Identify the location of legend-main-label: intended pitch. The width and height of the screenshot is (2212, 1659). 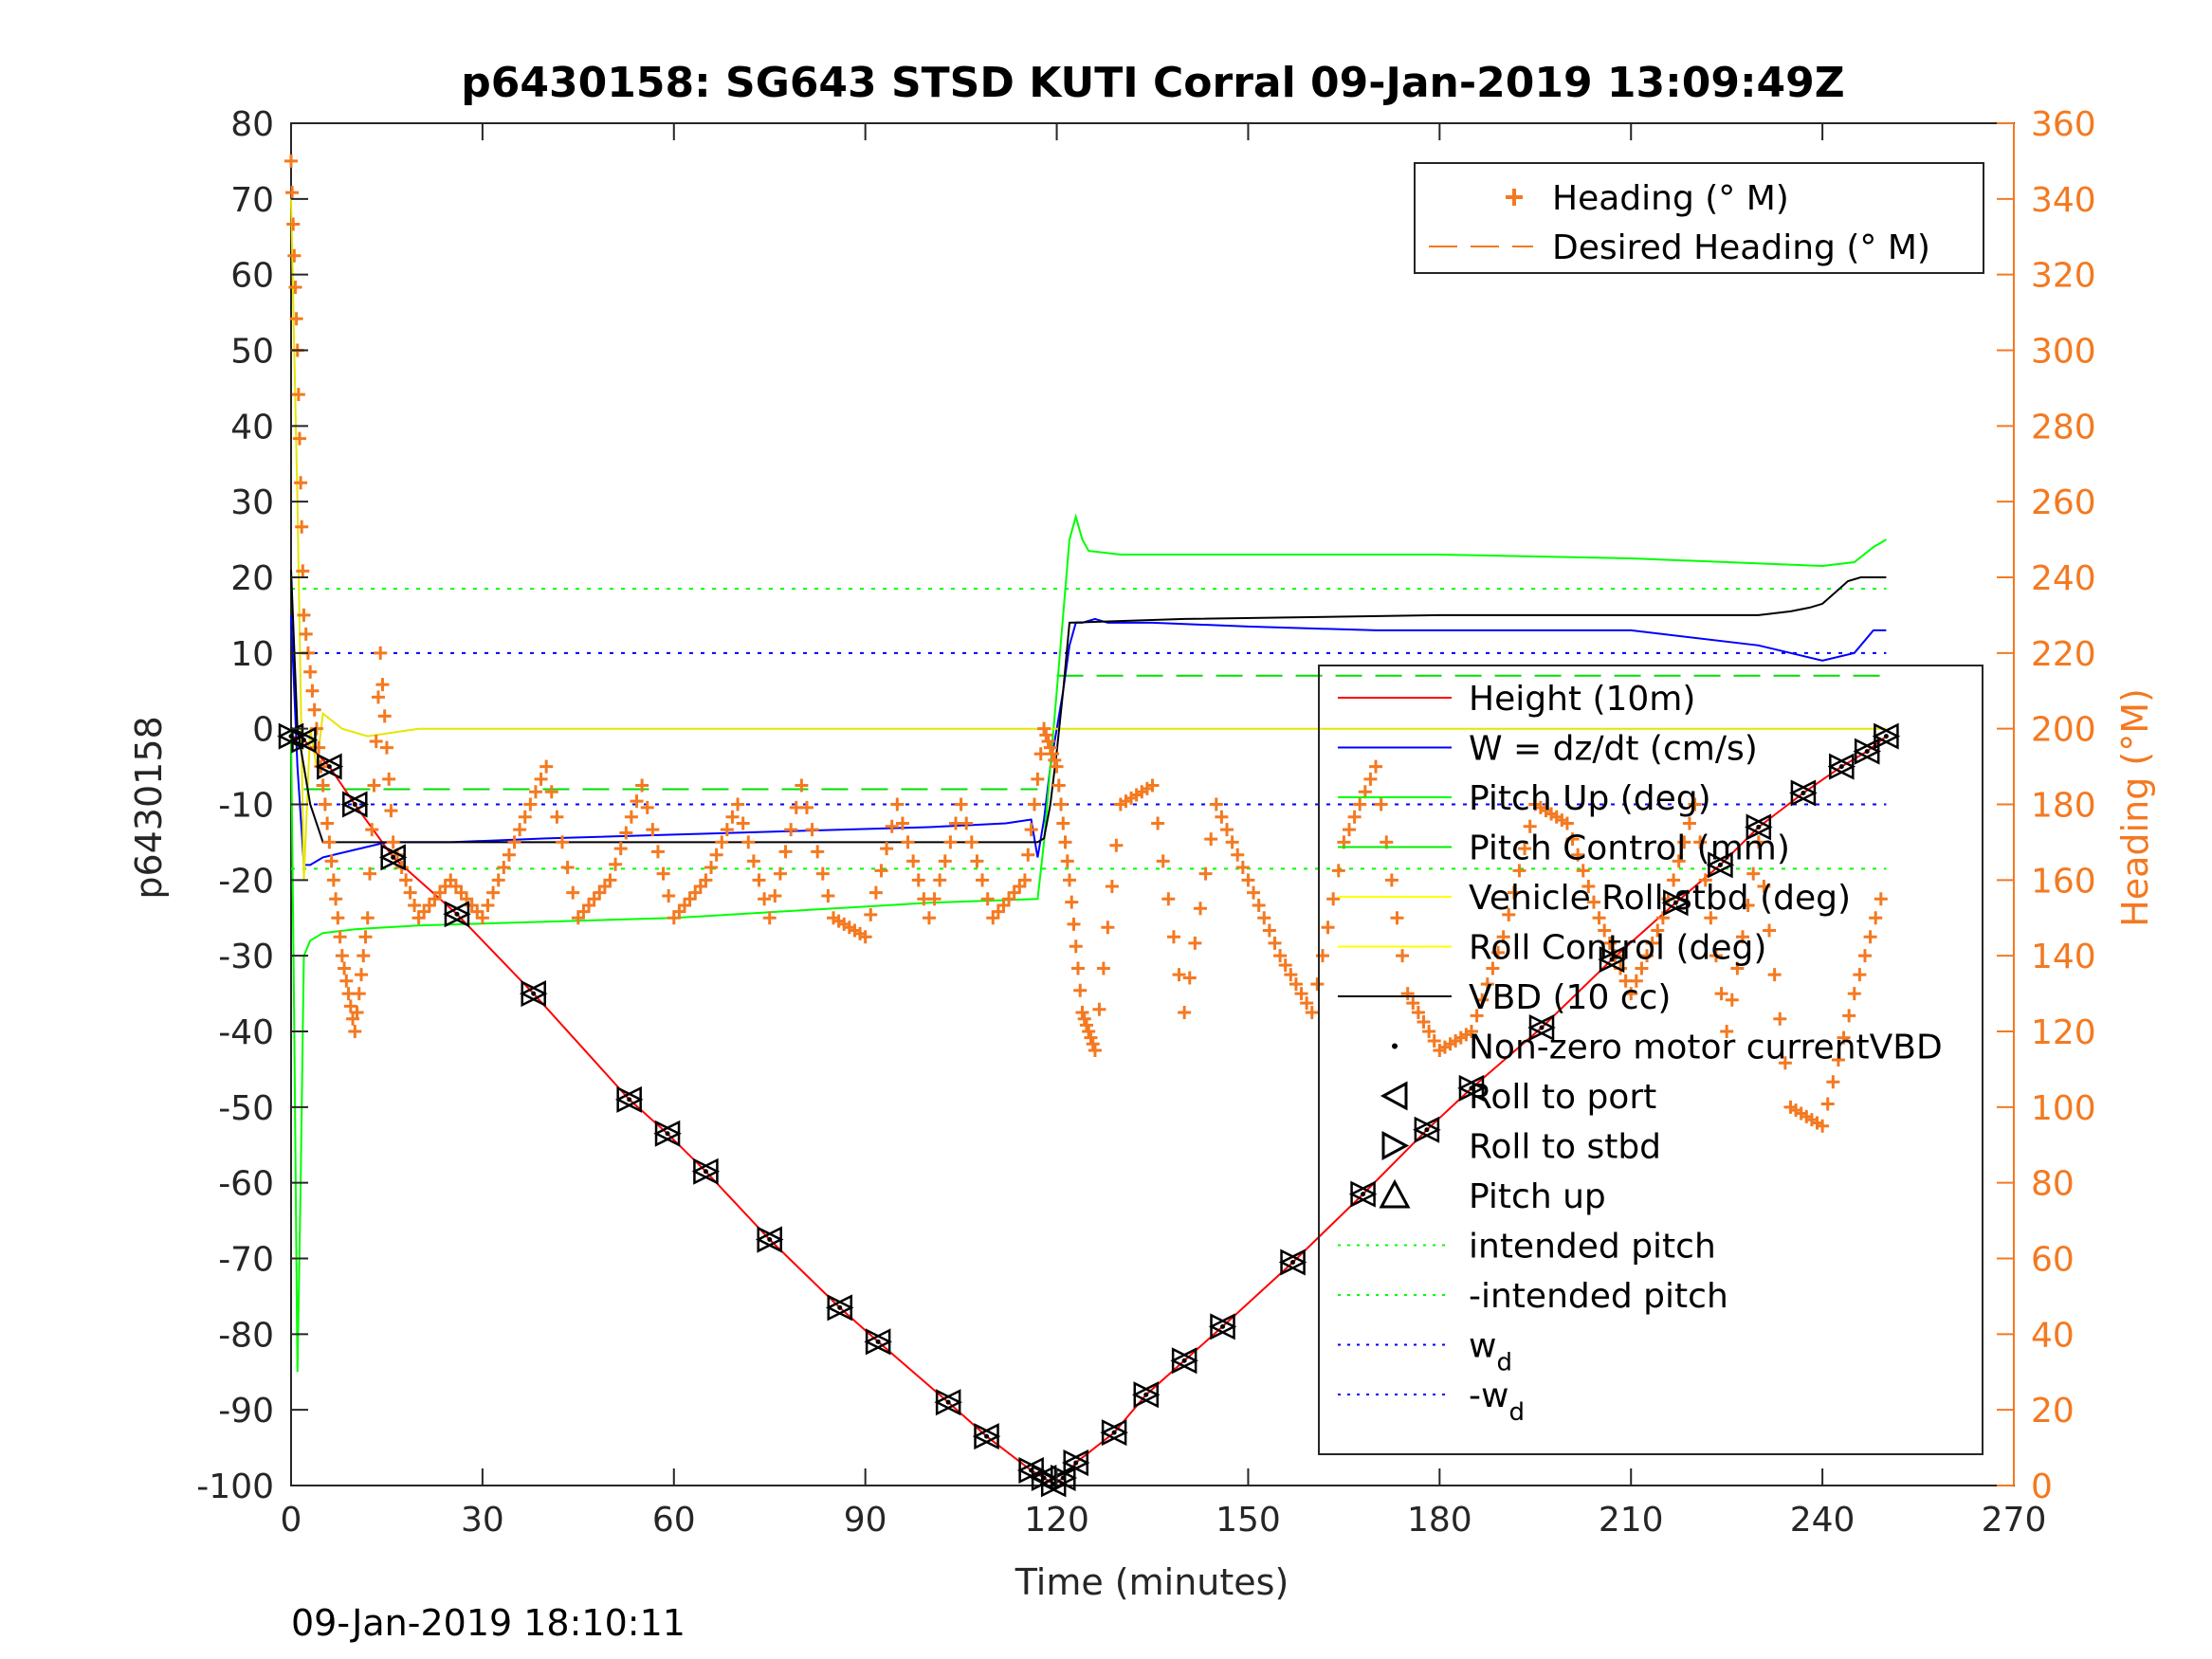
(1592, 1247).